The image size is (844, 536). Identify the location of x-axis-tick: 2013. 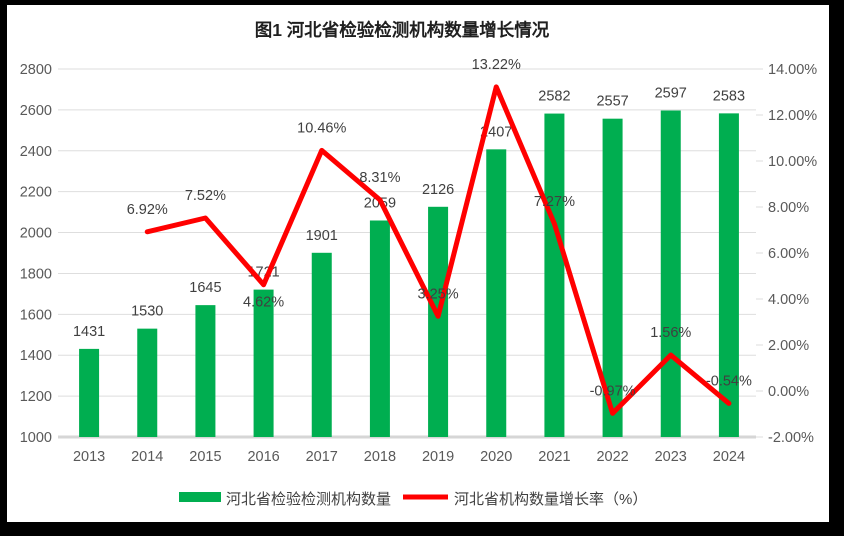
(89, 457).